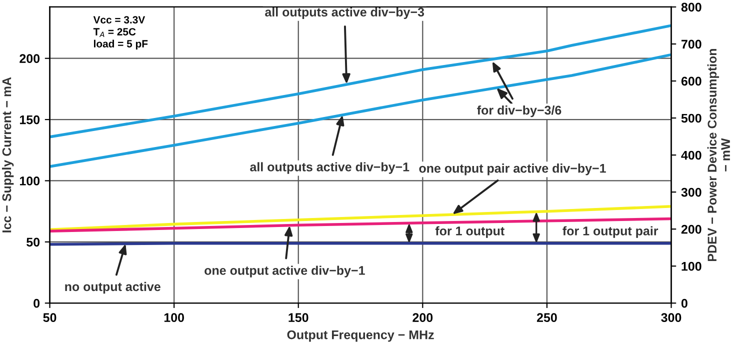 This screenshot has width=732, height=348. What do you see at coordinates (37, 303) in the screenshot?
I see `y-tick-label: 0` at bounding box center [37, 303].